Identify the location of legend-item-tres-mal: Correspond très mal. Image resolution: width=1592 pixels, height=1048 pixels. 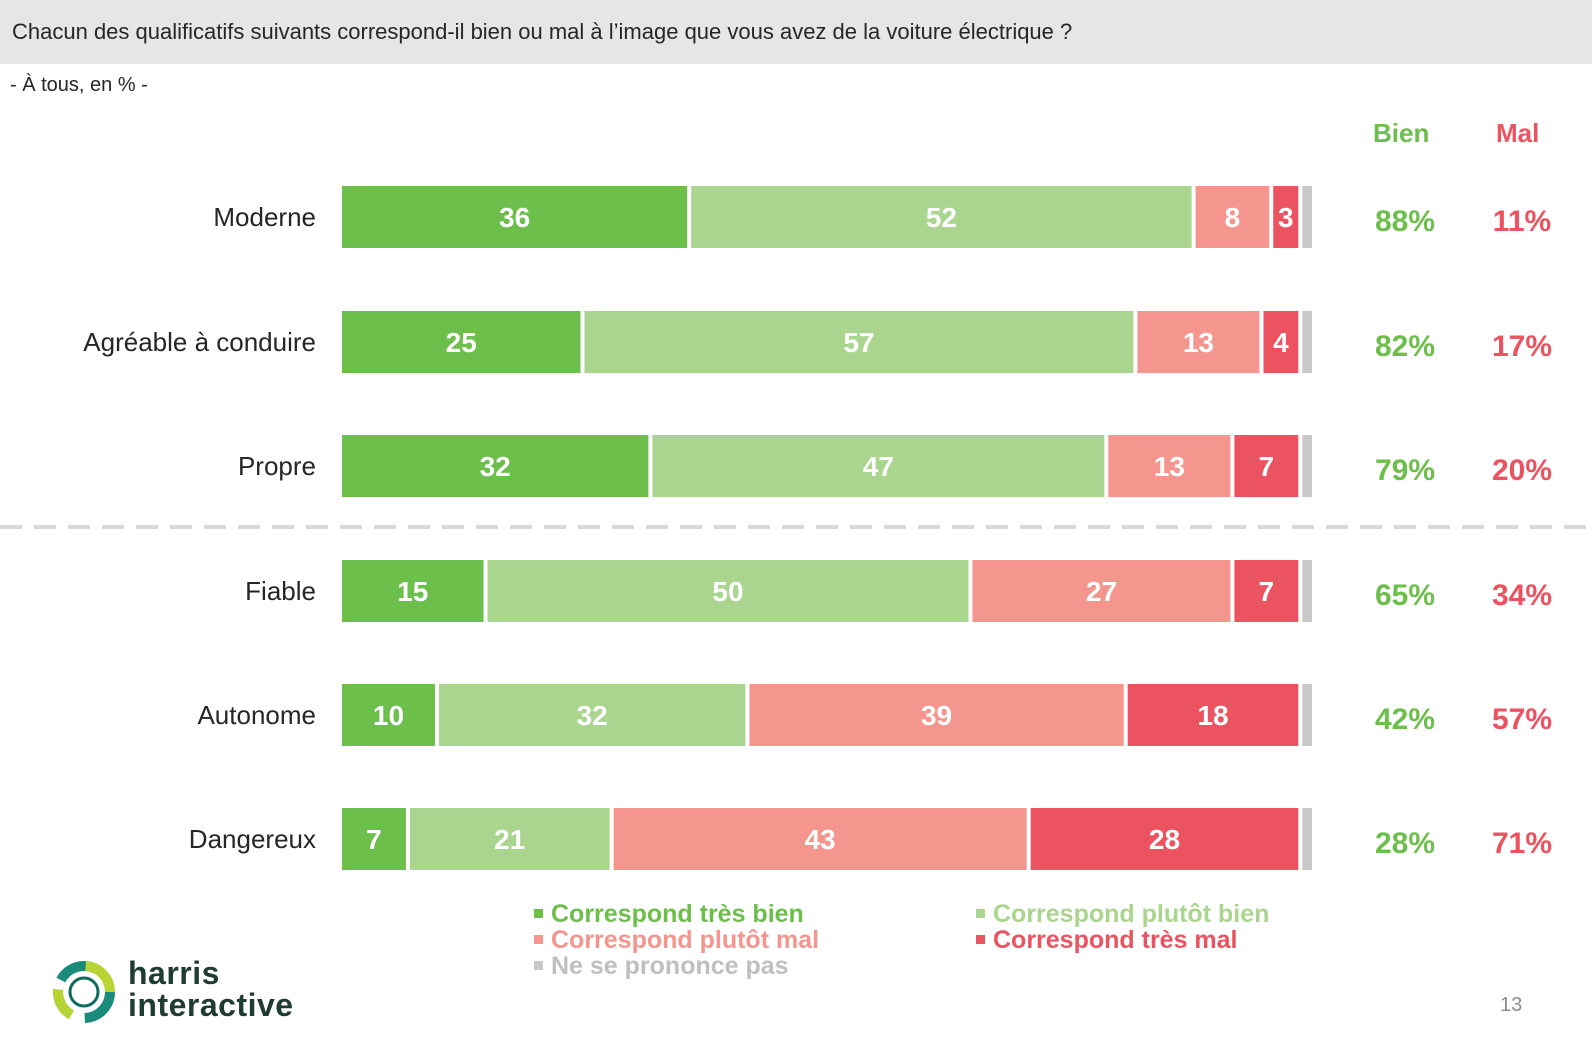
(1107, 940).